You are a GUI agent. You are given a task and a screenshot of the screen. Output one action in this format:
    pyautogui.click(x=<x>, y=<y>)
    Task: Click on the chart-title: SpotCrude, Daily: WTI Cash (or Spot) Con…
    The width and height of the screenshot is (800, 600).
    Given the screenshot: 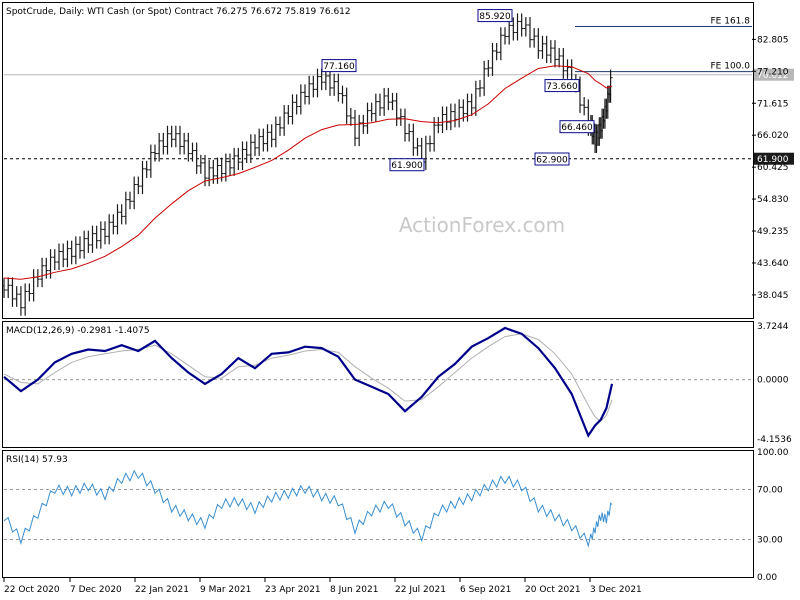 What is the action you would take?
    pyautogui.click(x=178, y=12)
    